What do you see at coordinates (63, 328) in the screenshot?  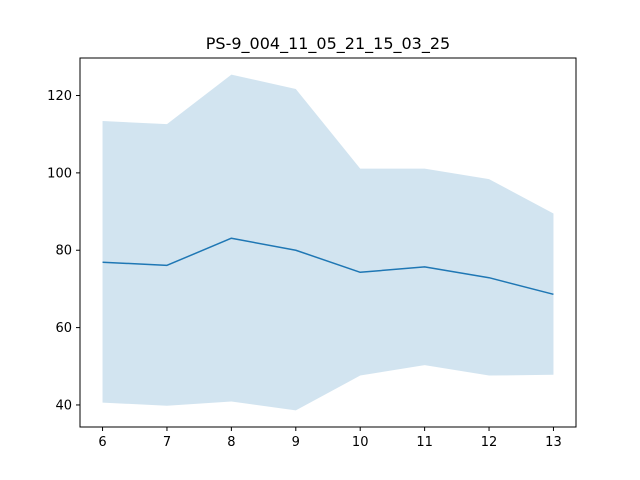 I see `y-tick-label: 60` at bounding box center [63, 328].